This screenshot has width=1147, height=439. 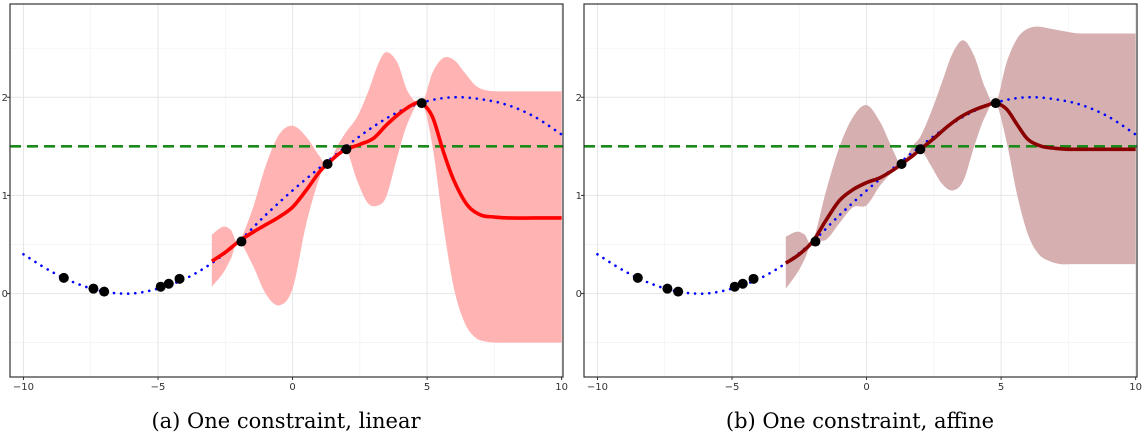 I want to click on y-tick-label-b: 2, so click(x=579, y=98).